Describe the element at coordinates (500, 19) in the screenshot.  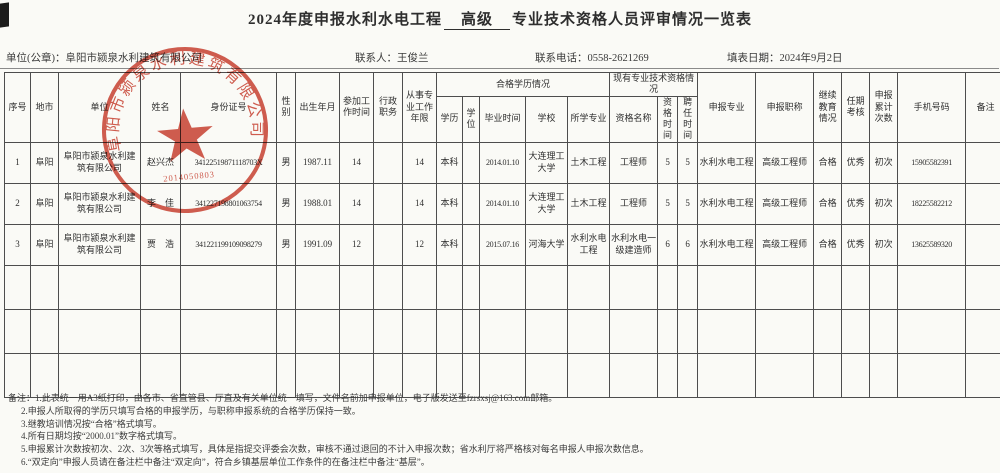
I see `page-title: 2024年度申报水利水电工程 高级 专业技术资格人员评审情况一览表` at that location.